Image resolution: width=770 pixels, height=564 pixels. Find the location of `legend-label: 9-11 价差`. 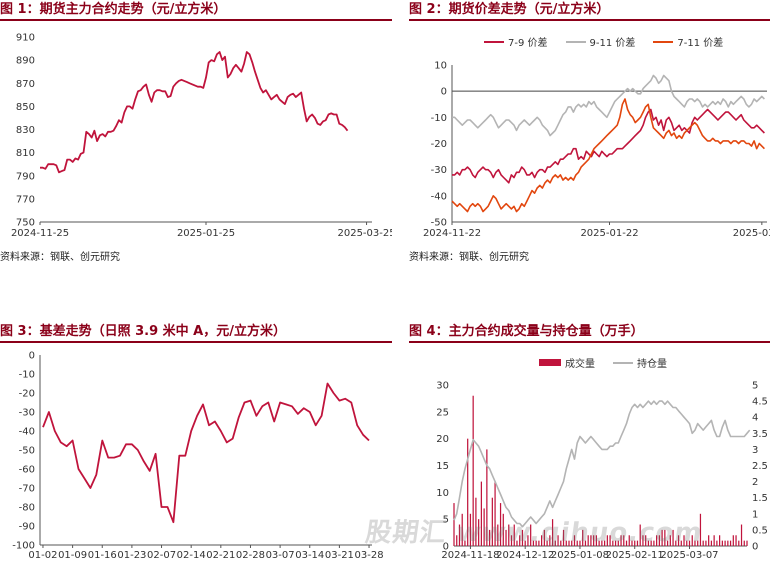

legend-label: 9-11 价差 is located at coordinates (612, 43).